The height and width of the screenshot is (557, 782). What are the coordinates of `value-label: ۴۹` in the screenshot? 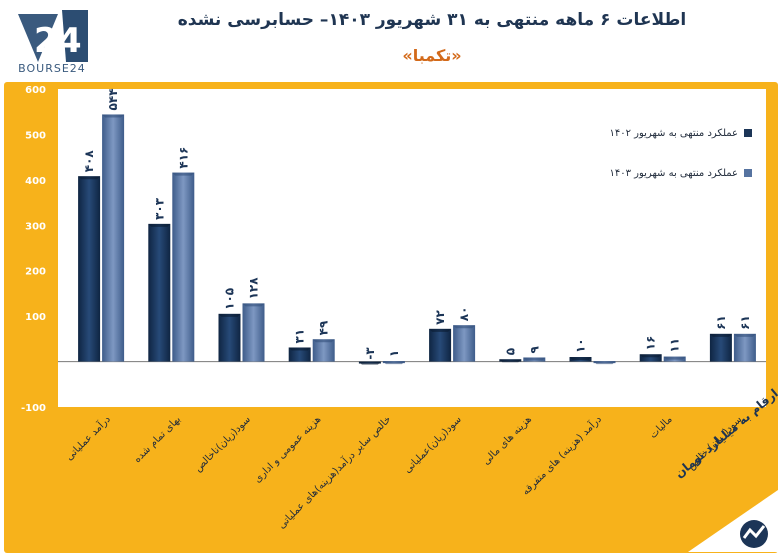 It's located at (324, 327).